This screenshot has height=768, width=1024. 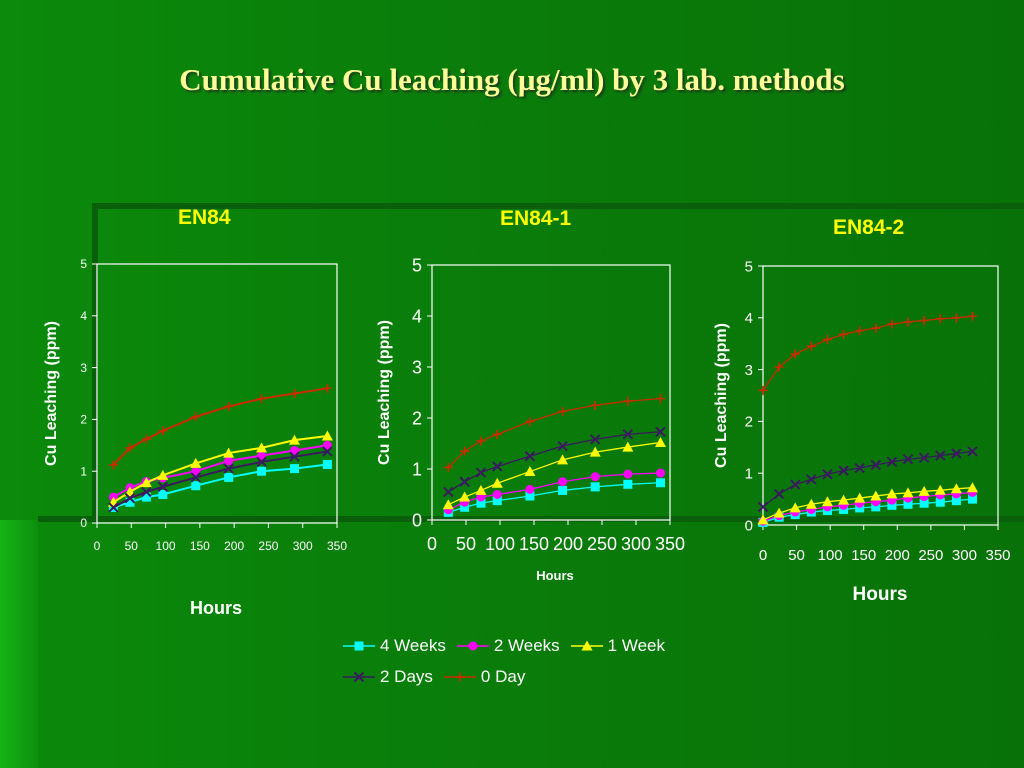 What do you see at coordinates (796, 555) in the screenshot?
I see `x-tick-label: 50` at bounding box center [796, 555].